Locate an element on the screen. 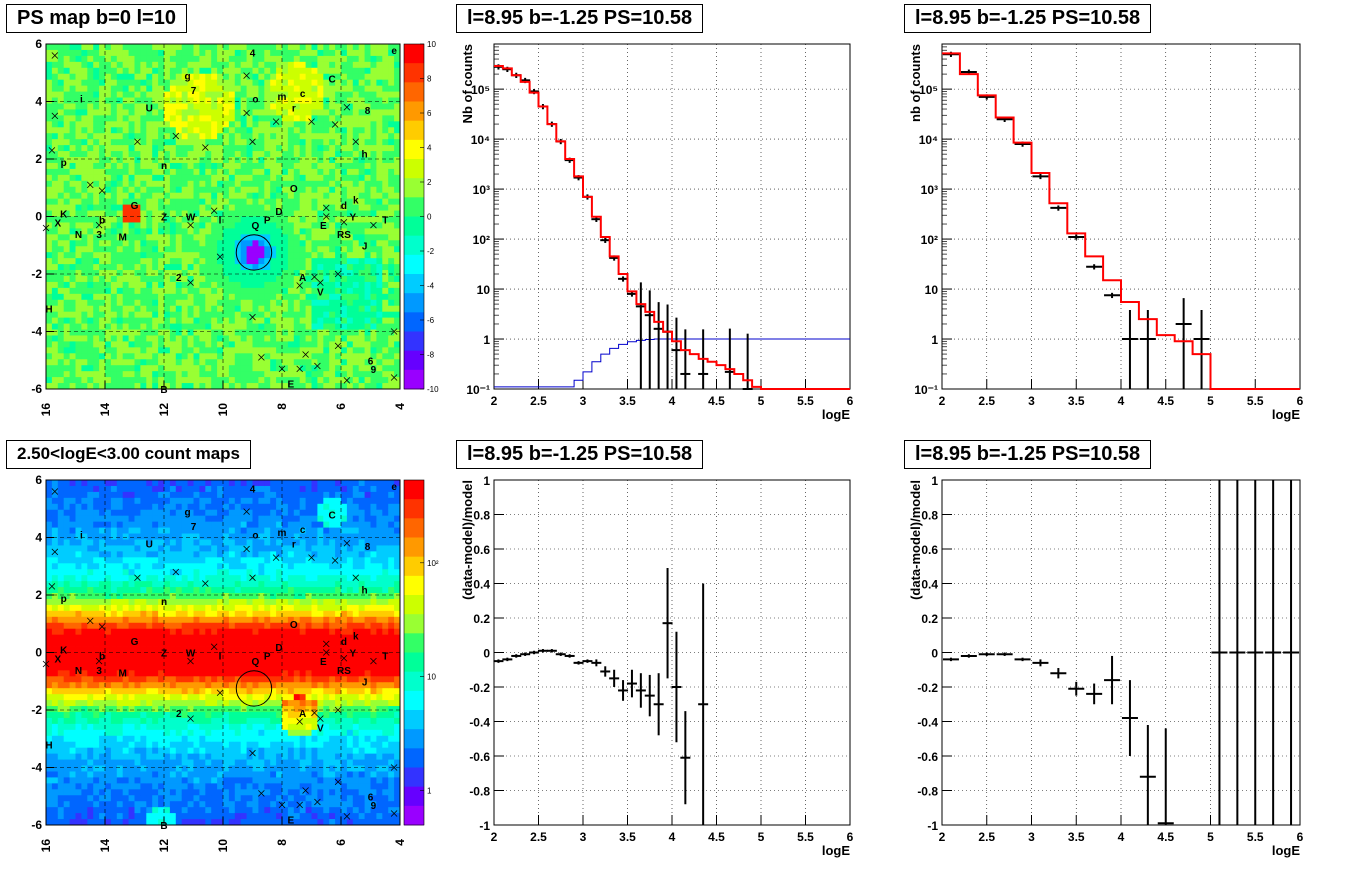 The image size is (1348, 871). map-top-source-label: W is located at coordinates (191, 218).